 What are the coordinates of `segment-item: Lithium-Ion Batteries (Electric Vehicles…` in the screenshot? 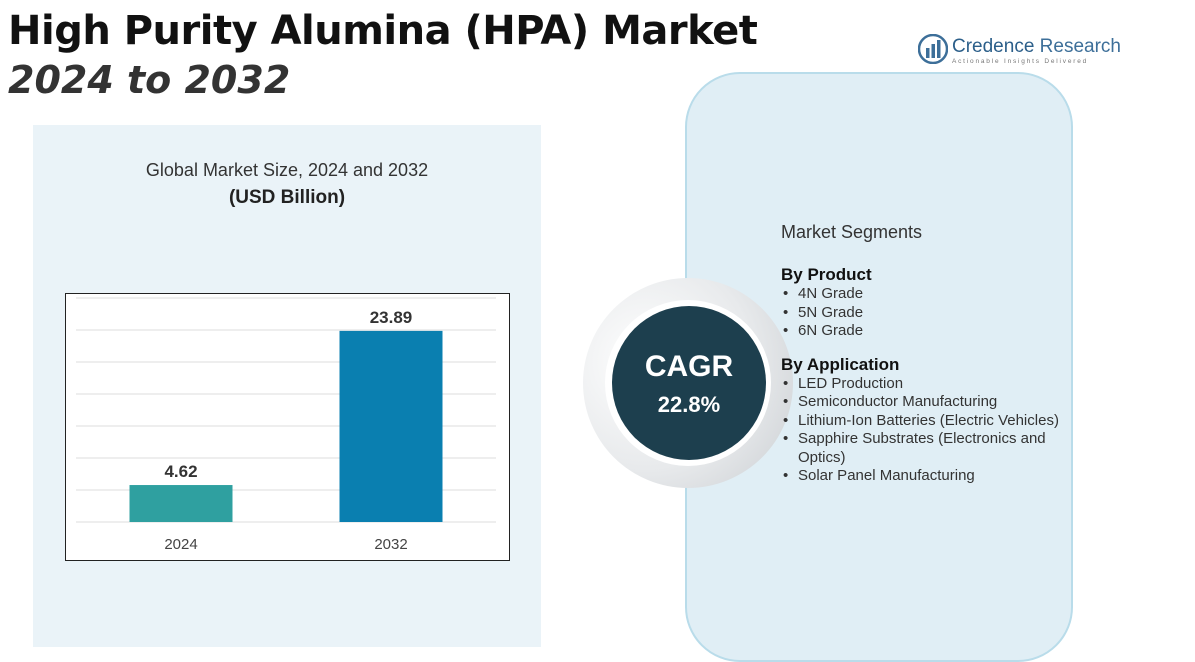 It's located at (926, 421).